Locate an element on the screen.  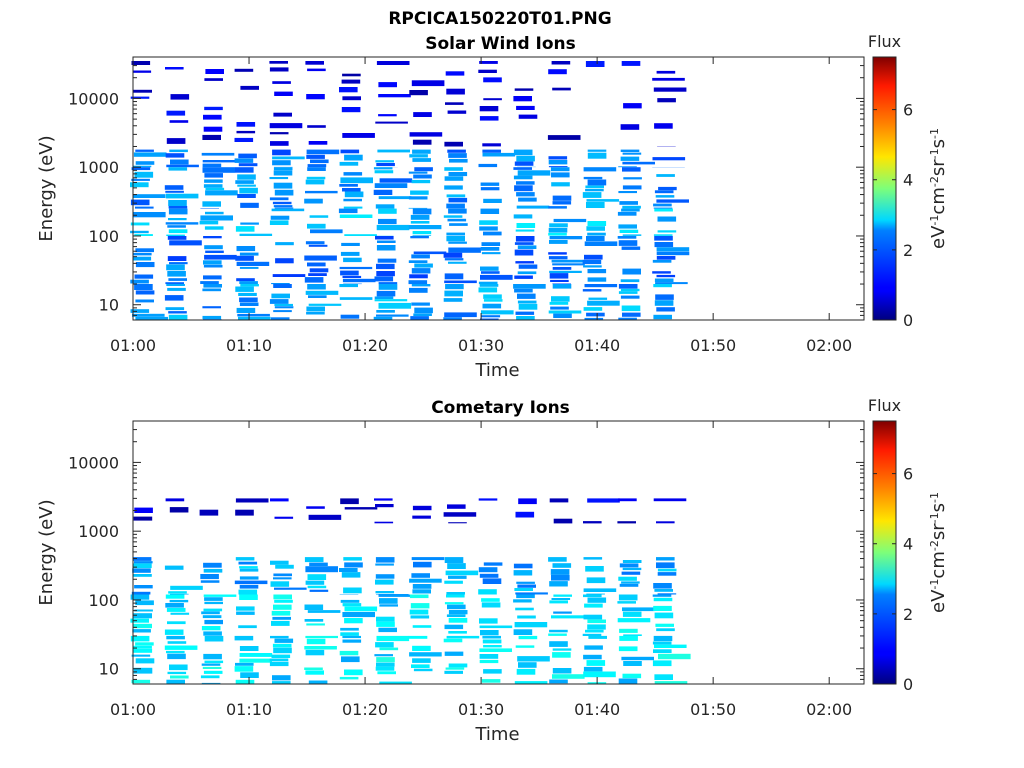
colorbar-gradient is located at coordinates (884, 188).